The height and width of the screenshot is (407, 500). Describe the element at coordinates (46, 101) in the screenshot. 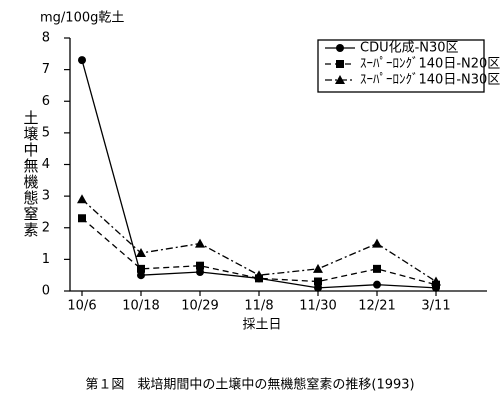

I see `y-tick-label: 6` at that location.